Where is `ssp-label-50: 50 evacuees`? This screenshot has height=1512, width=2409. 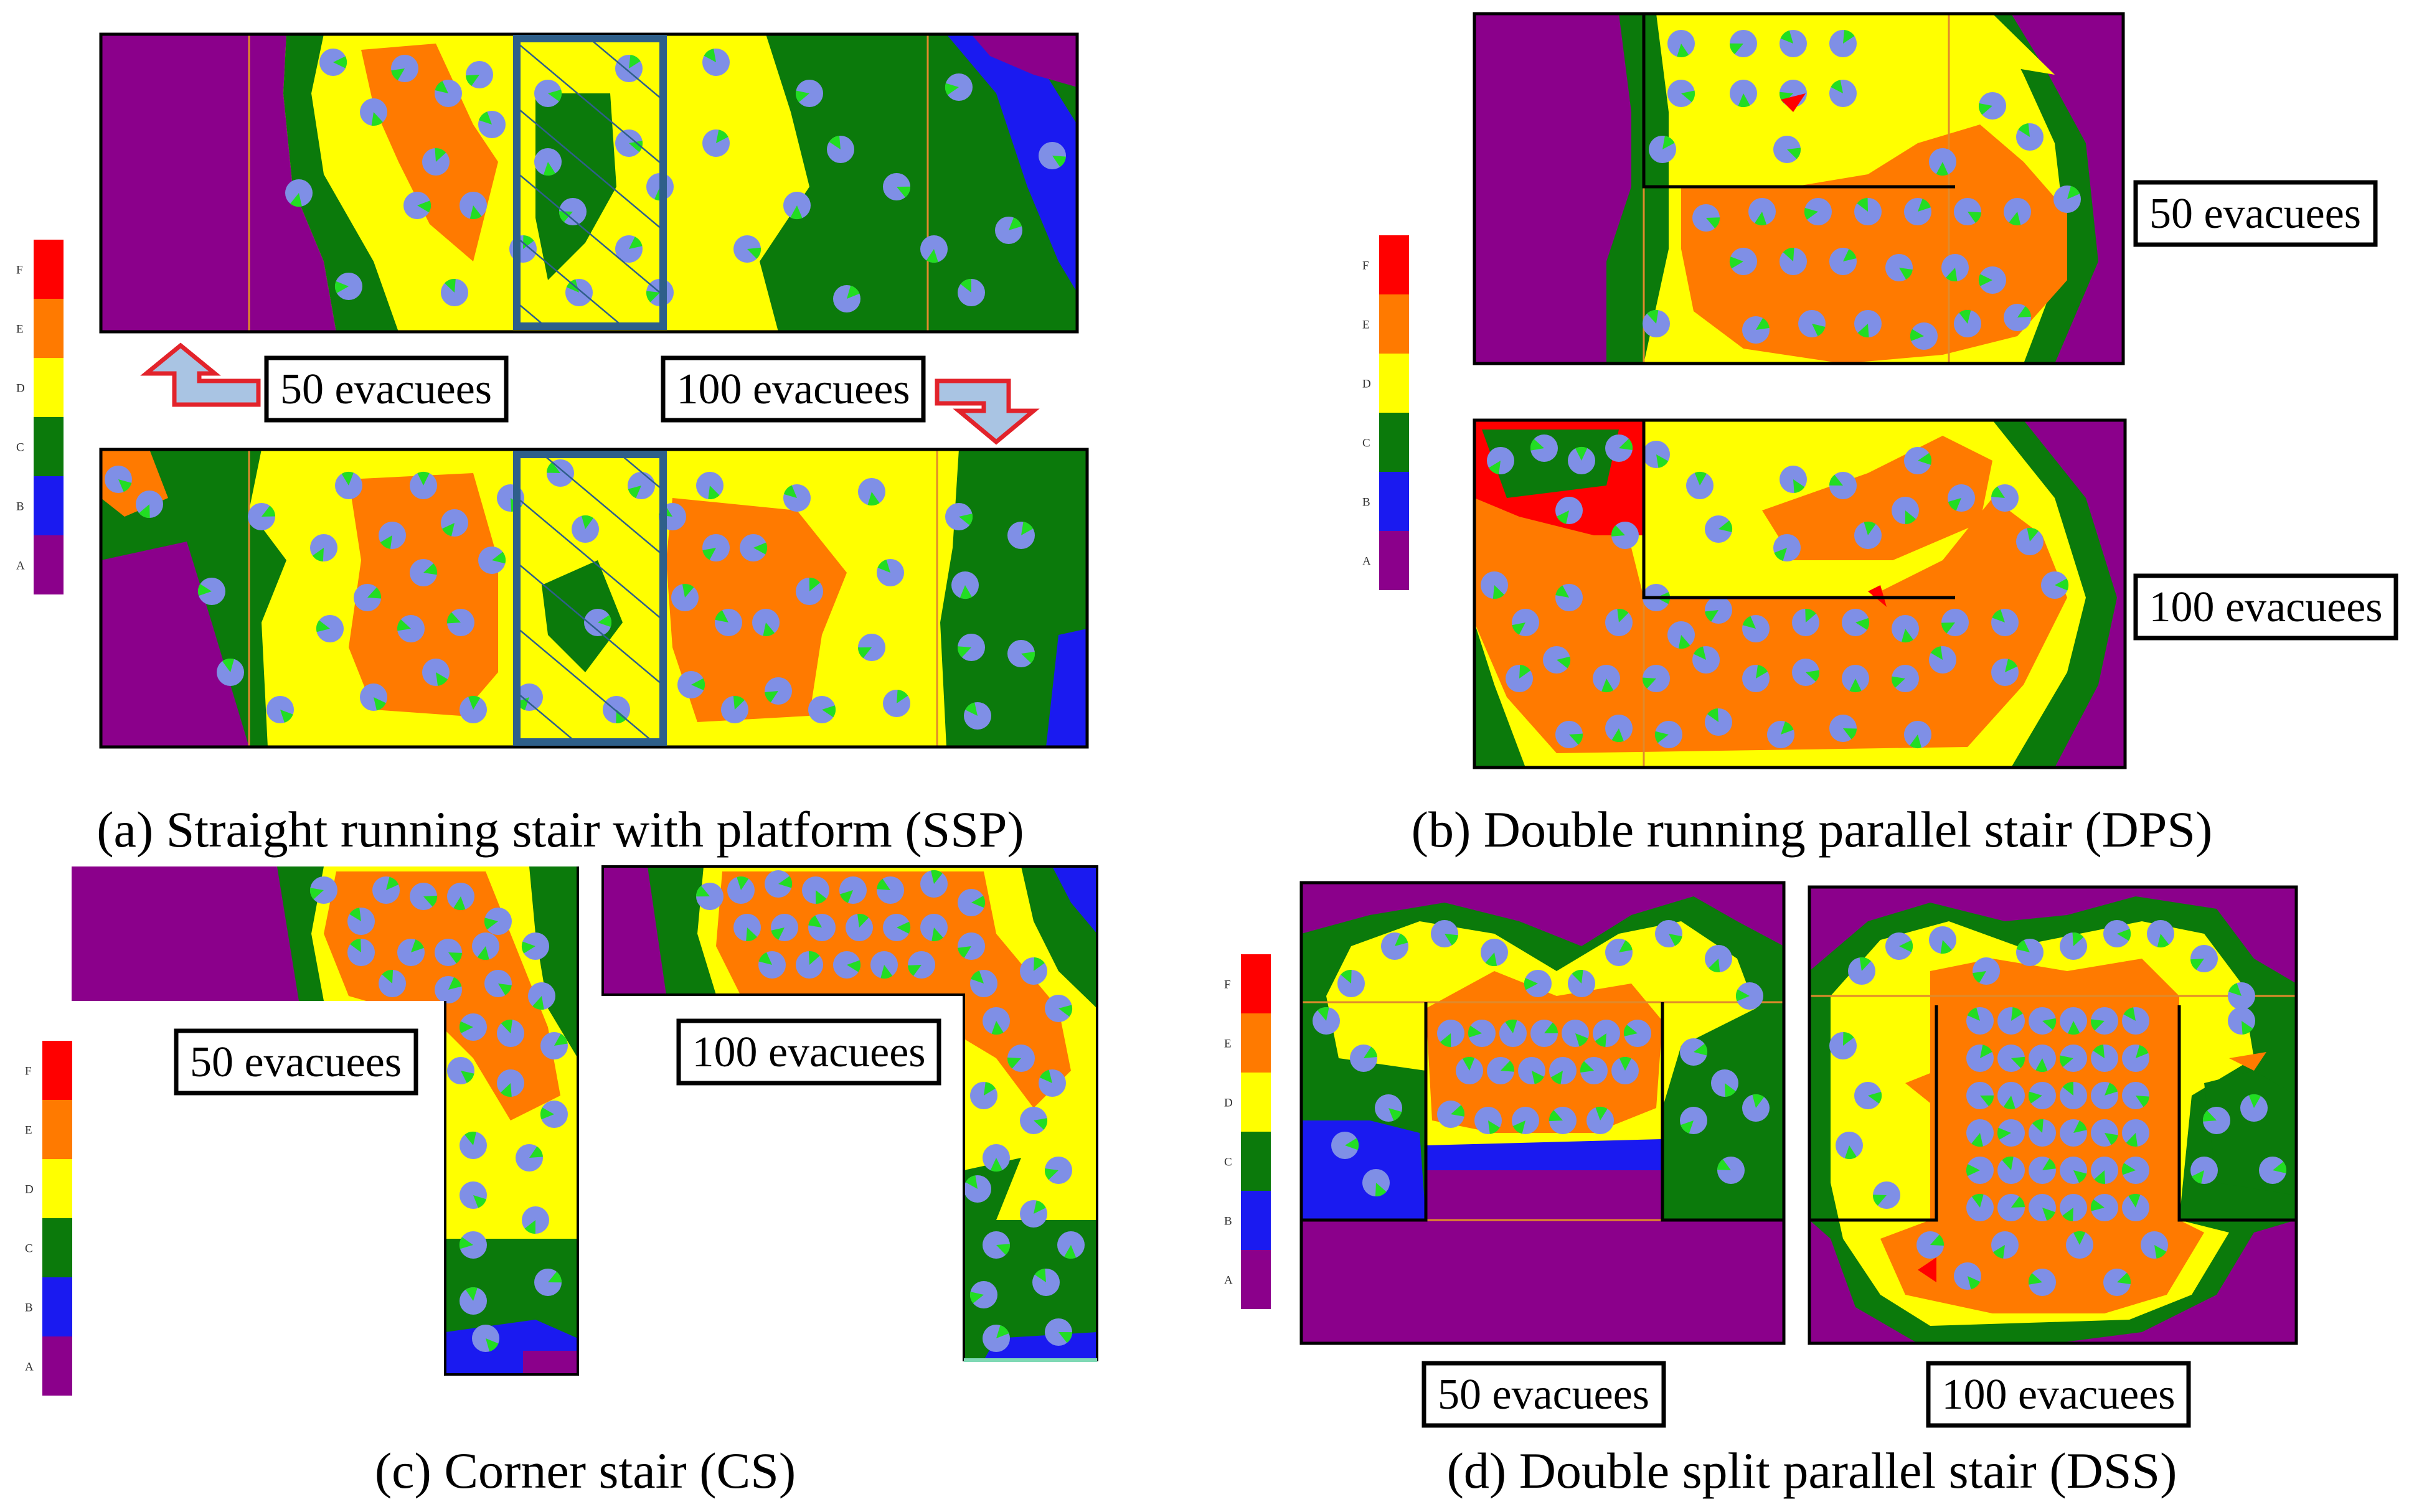 ssp-label-50: 50 evacuees is located at coordinates (386, 389).